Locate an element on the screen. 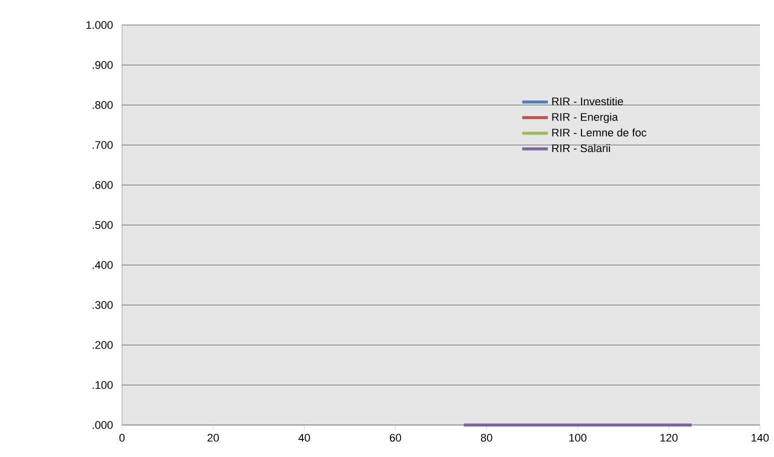  y-tick-label: .200 is located at coordinates (102, 345).